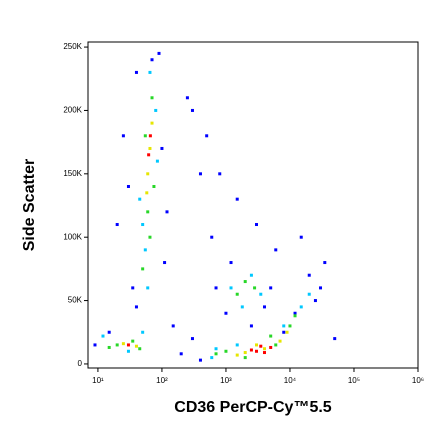  What do you see at coordinates (98, 380) in the screenshot?
I see `x-tick-label: 10¹` at bounding box center [98, 380].